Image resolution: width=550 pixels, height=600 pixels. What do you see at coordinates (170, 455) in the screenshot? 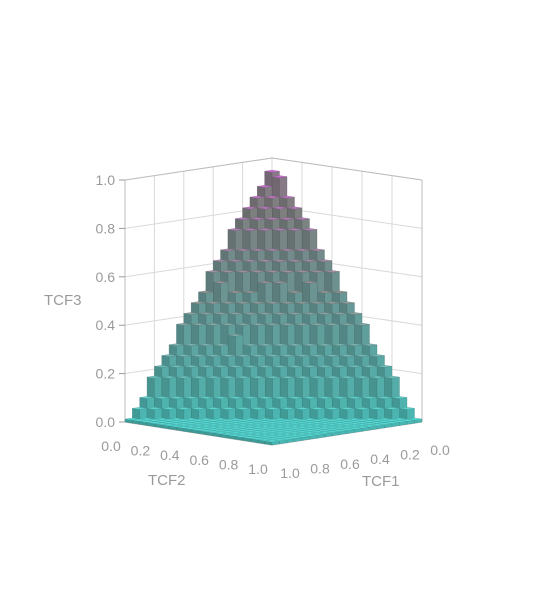
I see `y-tick-label: 0.4` at bounding box center [170, 455].